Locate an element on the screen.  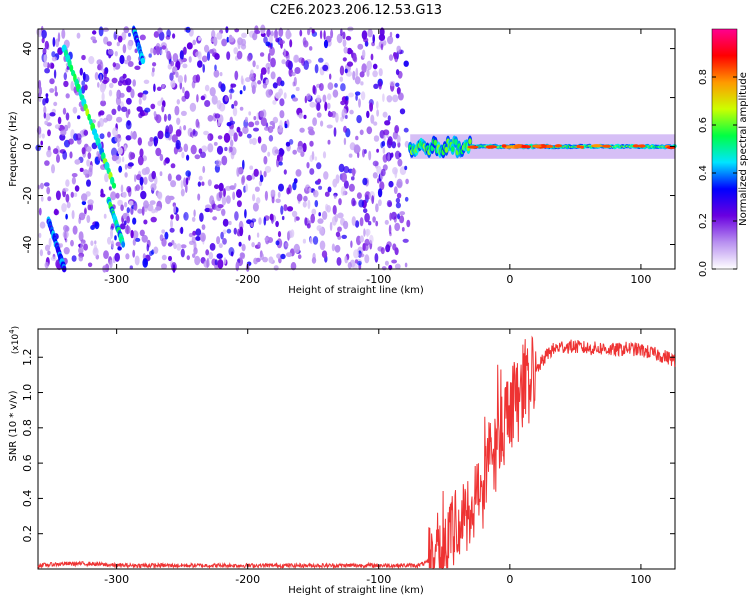
signal-mark is located at coordinates (452, 149).